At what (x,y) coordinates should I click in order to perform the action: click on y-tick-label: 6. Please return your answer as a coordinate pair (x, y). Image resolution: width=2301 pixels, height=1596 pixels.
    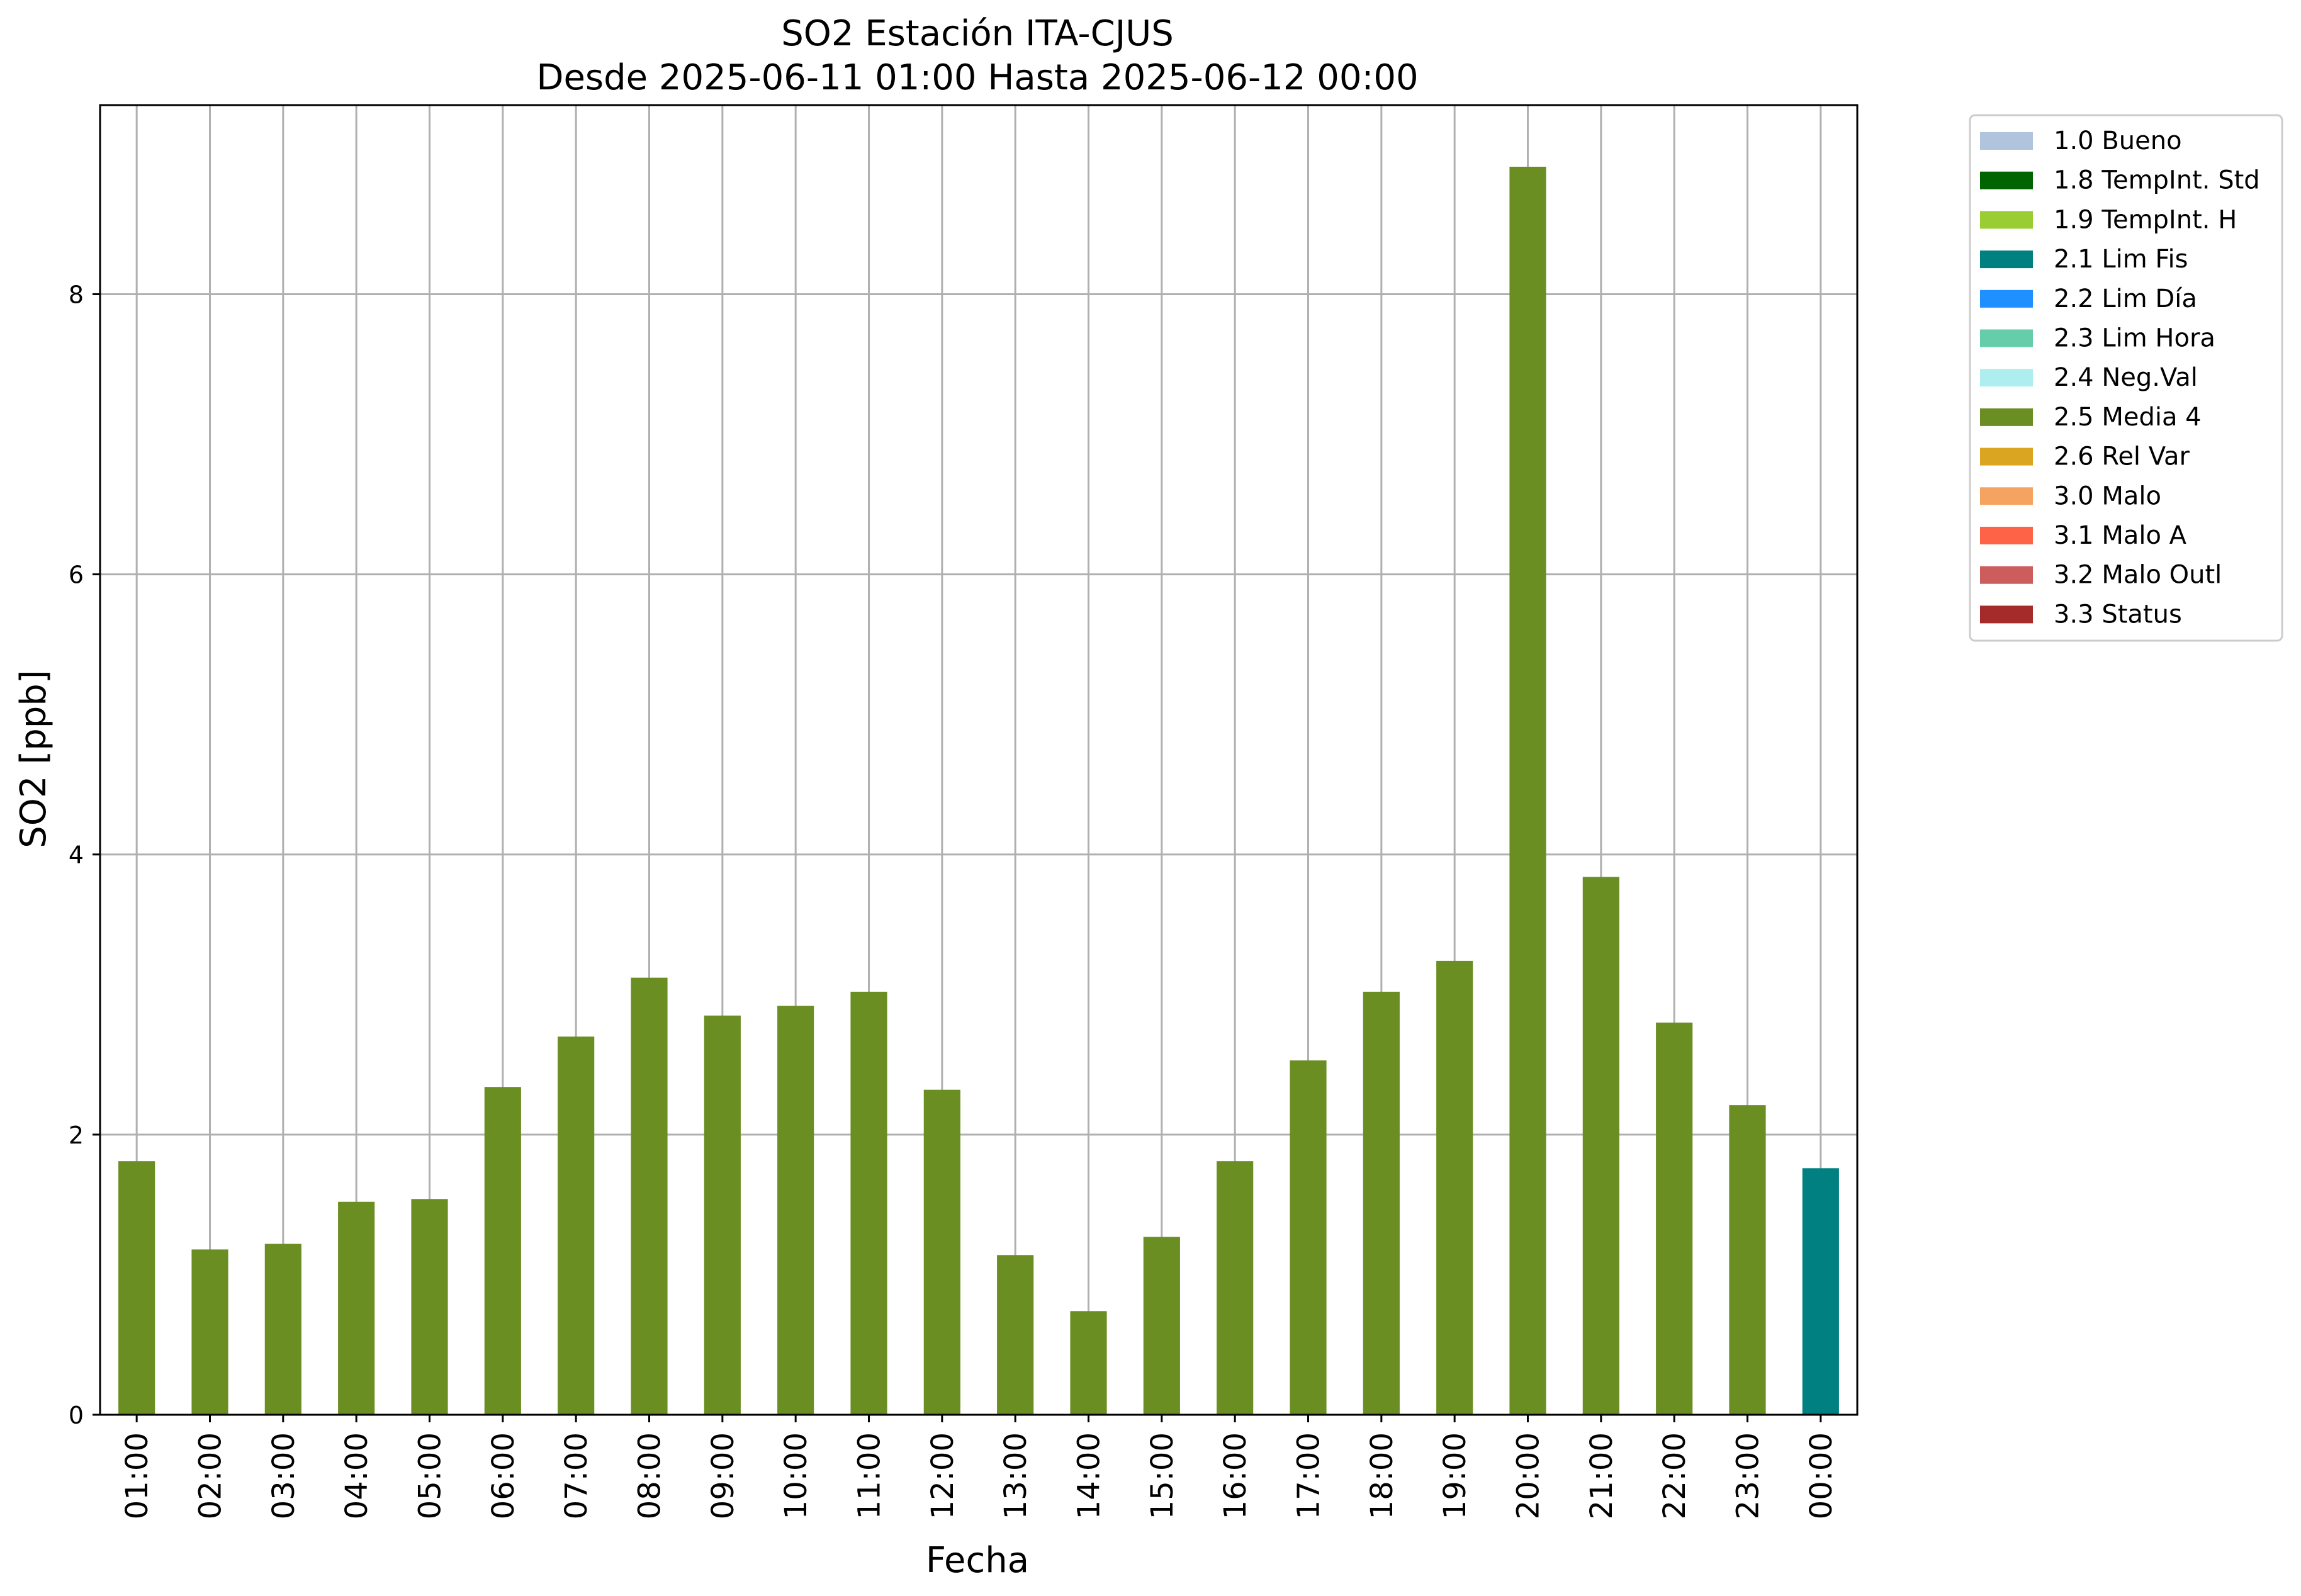
    Looking at the image, I should click on (76, 575).